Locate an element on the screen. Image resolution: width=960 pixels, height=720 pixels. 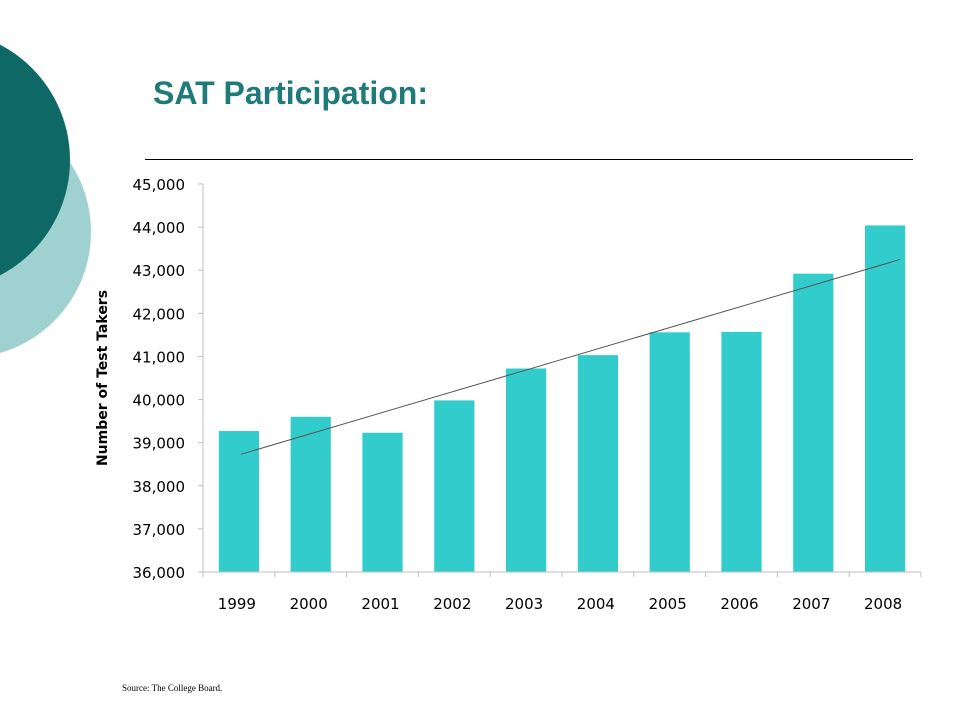
y-tick-label: 44,000 is located at coordinates (159, 228).